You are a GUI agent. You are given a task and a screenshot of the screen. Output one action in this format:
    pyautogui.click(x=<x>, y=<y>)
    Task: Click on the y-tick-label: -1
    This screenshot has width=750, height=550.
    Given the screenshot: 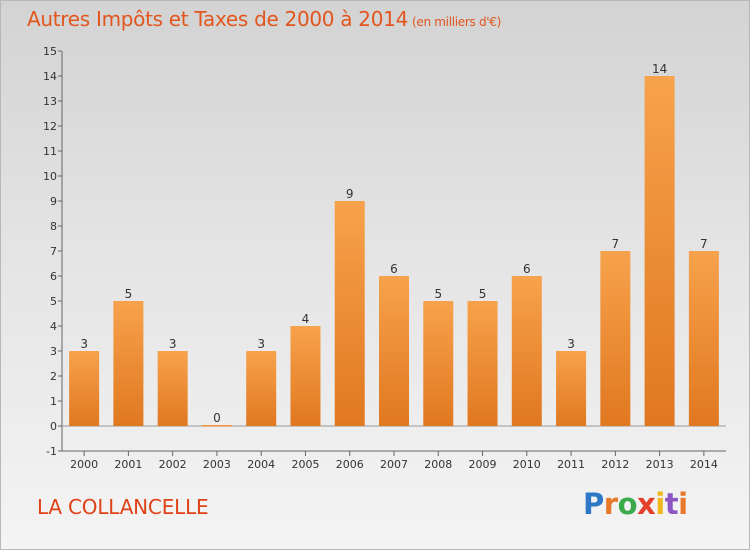 What is the action you would take?
    pyautogui.click(x=51, y=451)
    